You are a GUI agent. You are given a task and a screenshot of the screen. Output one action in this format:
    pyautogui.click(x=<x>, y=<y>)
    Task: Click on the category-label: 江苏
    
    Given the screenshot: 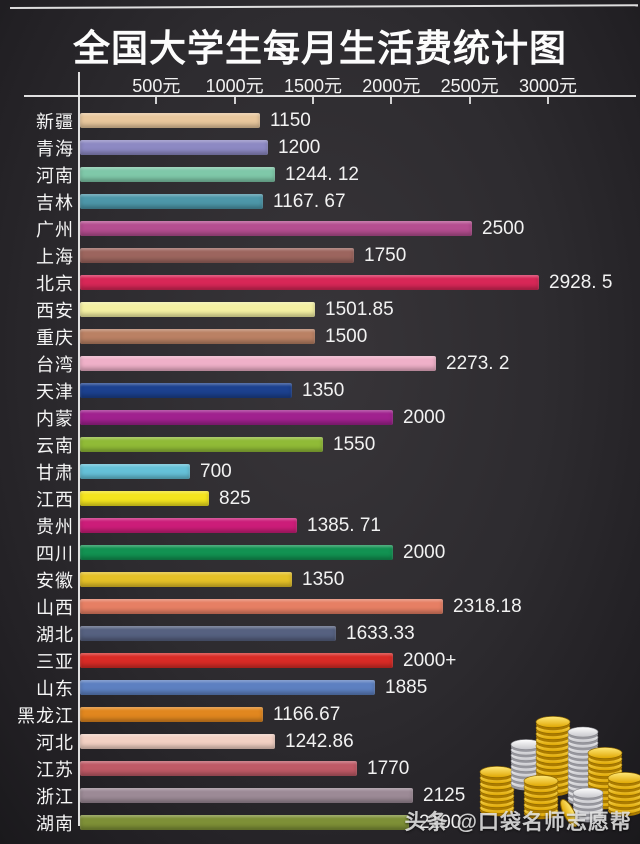 What is the action you would take?
    pyautogui.click(x=55, y=769)
    